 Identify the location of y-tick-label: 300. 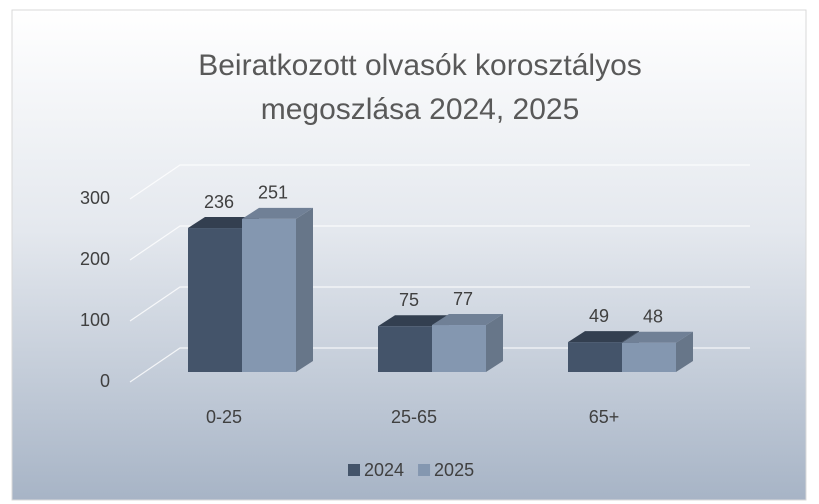
(95, 198).